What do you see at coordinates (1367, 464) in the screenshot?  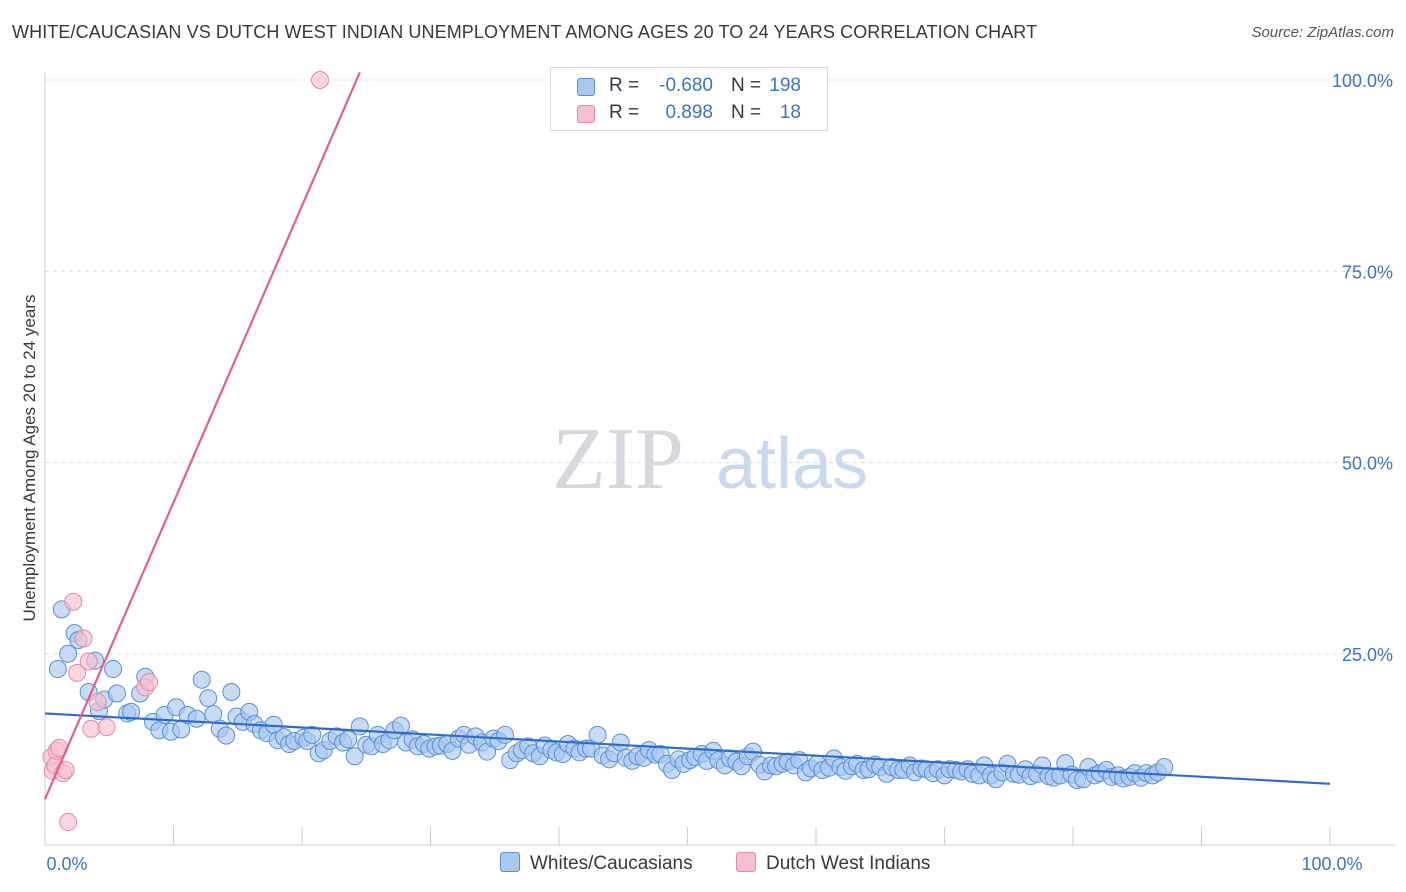 I see `y-tick-label: 50.0%` at bounding box center [1367, 464].